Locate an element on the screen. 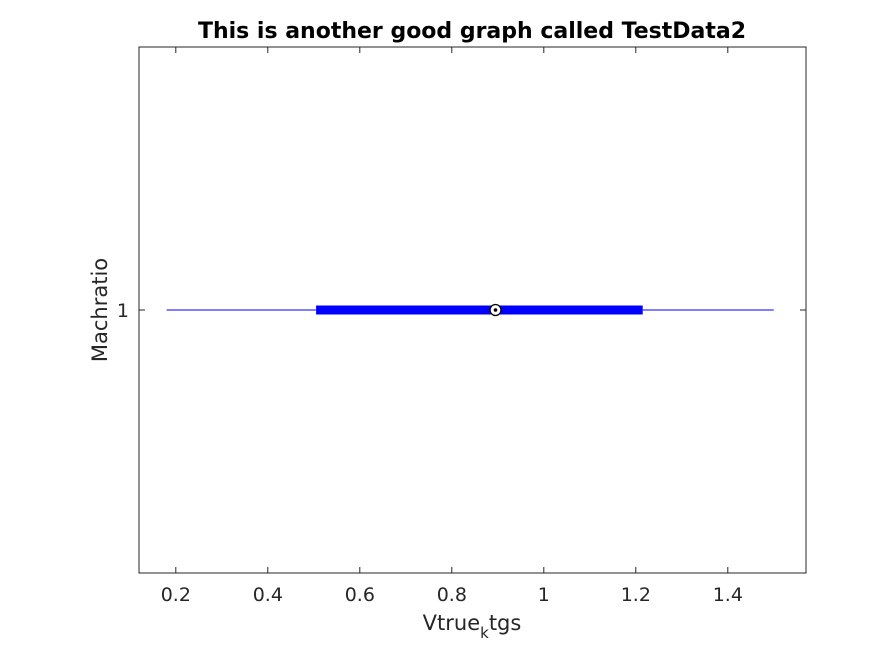 This screenshot has height=645, width=891. x-tick-label: 1.4 is located at coordinates (728, 595).